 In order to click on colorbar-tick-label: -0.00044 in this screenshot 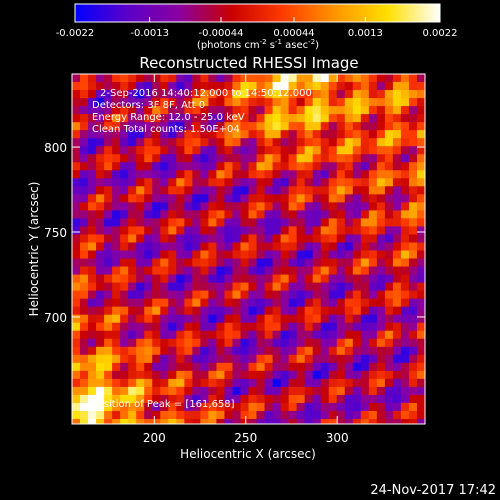, I will do `click(221, 33)`.